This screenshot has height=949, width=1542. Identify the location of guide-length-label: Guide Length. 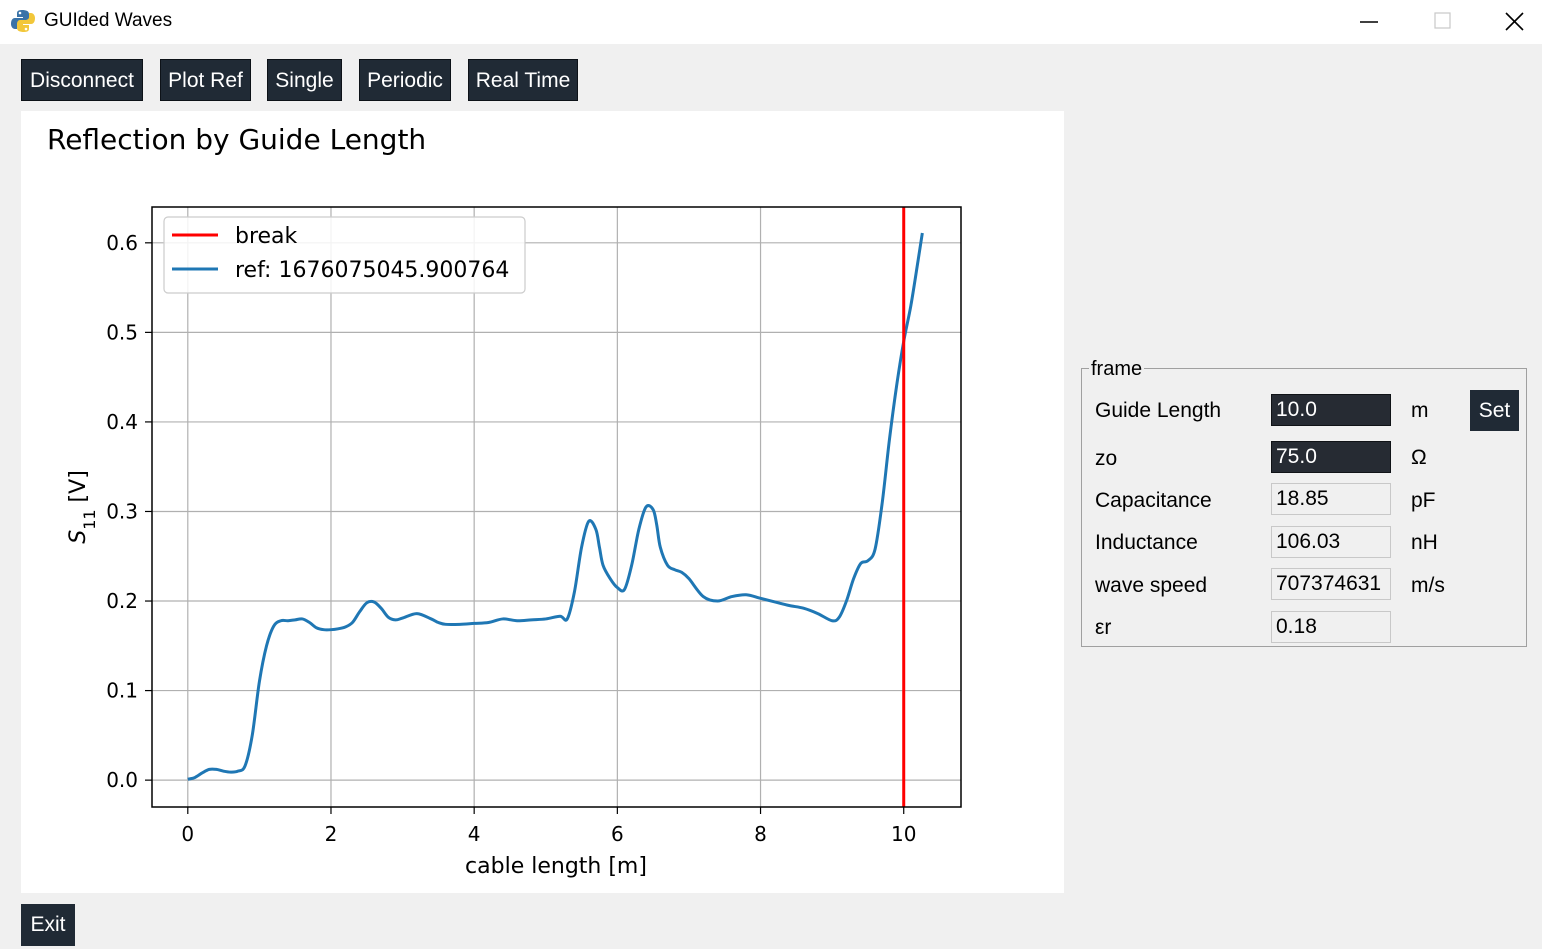
(1158, 410).